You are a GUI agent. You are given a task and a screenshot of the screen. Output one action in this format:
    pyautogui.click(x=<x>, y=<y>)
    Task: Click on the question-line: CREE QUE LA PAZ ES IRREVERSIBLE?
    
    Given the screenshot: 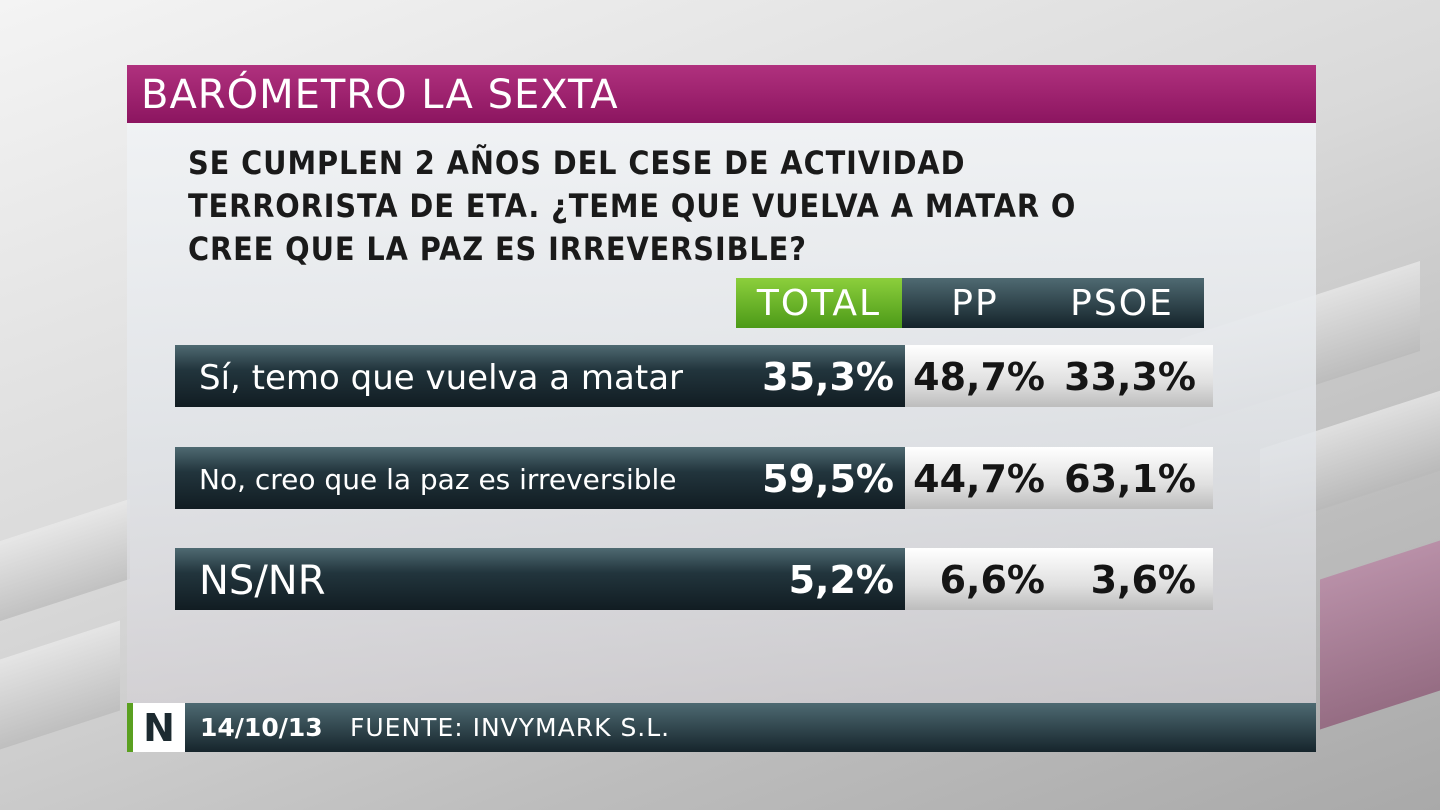 What is the action you would take?
    pyautogui.click(x=497, y=249)
    